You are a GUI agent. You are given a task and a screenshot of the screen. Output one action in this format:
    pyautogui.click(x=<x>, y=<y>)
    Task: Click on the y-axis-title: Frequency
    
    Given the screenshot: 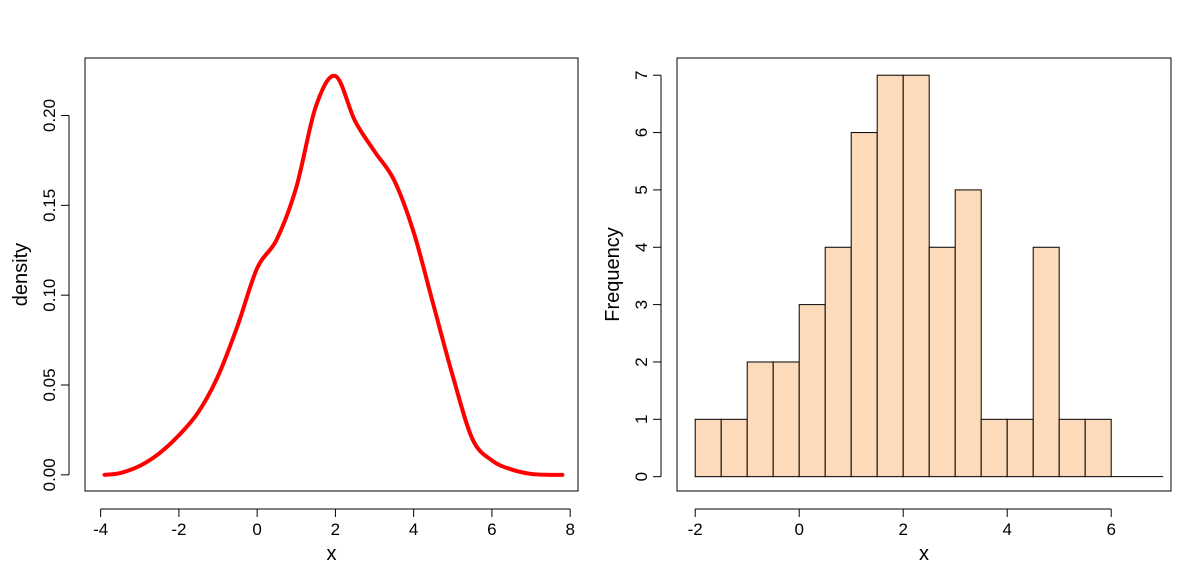 What is the action you would take?
    pyautogui.click(x=613, y=274)
    